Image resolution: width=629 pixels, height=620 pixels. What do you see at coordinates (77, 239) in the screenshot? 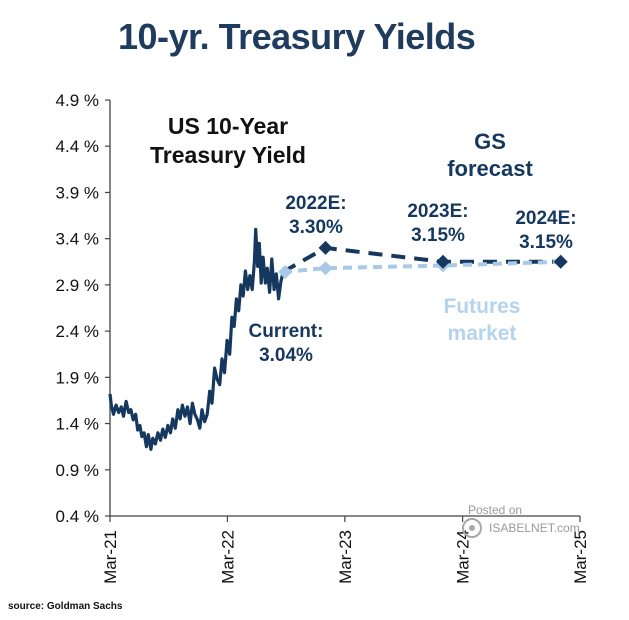
I see `y-tick-label: 3.4 %` at bounding box center [77, 239].